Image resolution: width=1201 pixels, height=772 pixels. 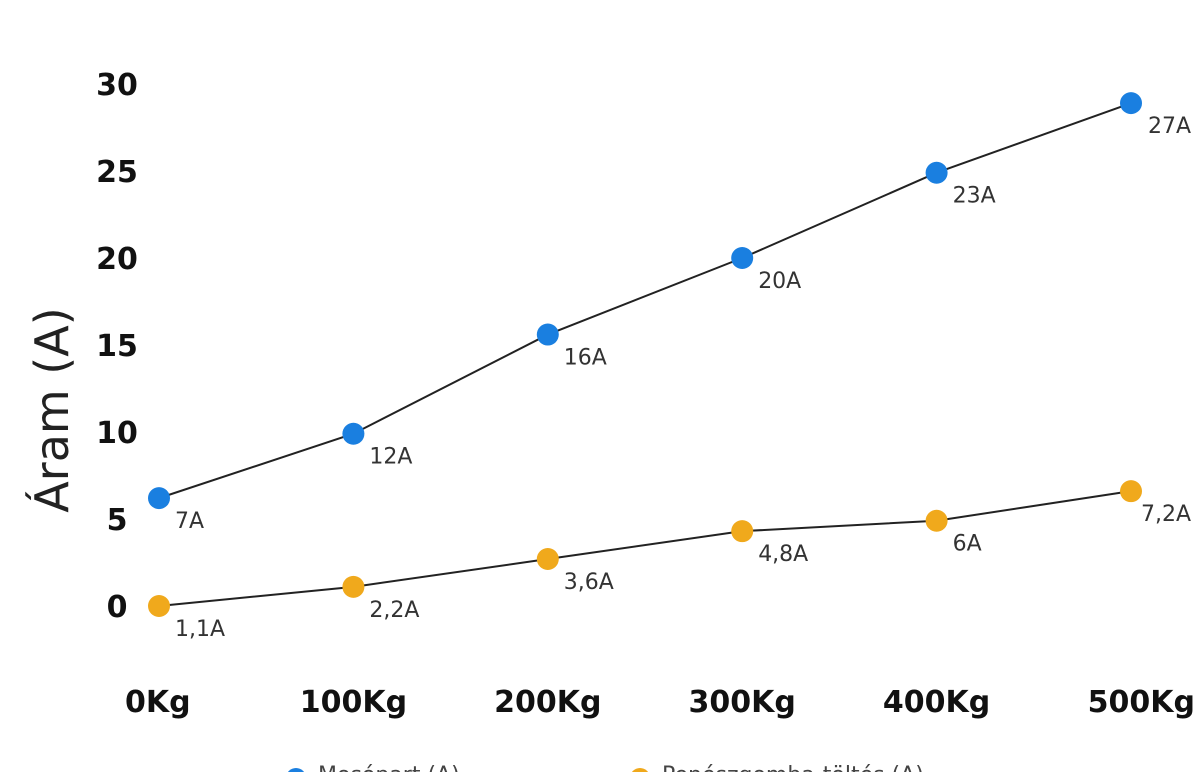 What do you see at coordinates (974, 196) in the screenshot?
I see `data-label: 23A` at bounding box center [974, 196].